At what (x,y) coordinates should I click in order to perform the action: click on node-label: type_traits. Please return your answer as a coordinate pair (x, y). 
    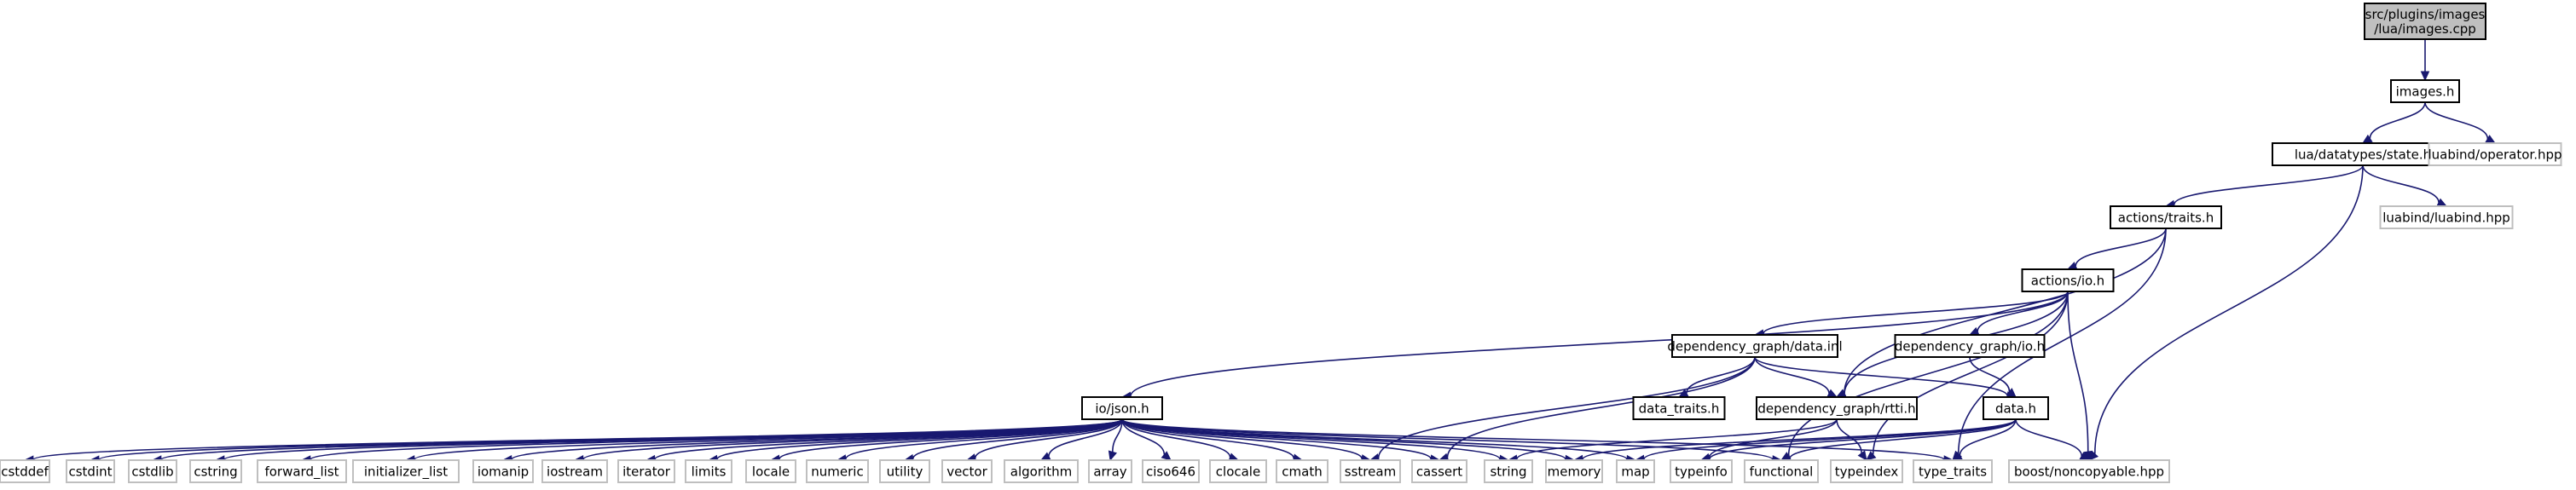
    Looking at the image, I should click on (1953, 473).